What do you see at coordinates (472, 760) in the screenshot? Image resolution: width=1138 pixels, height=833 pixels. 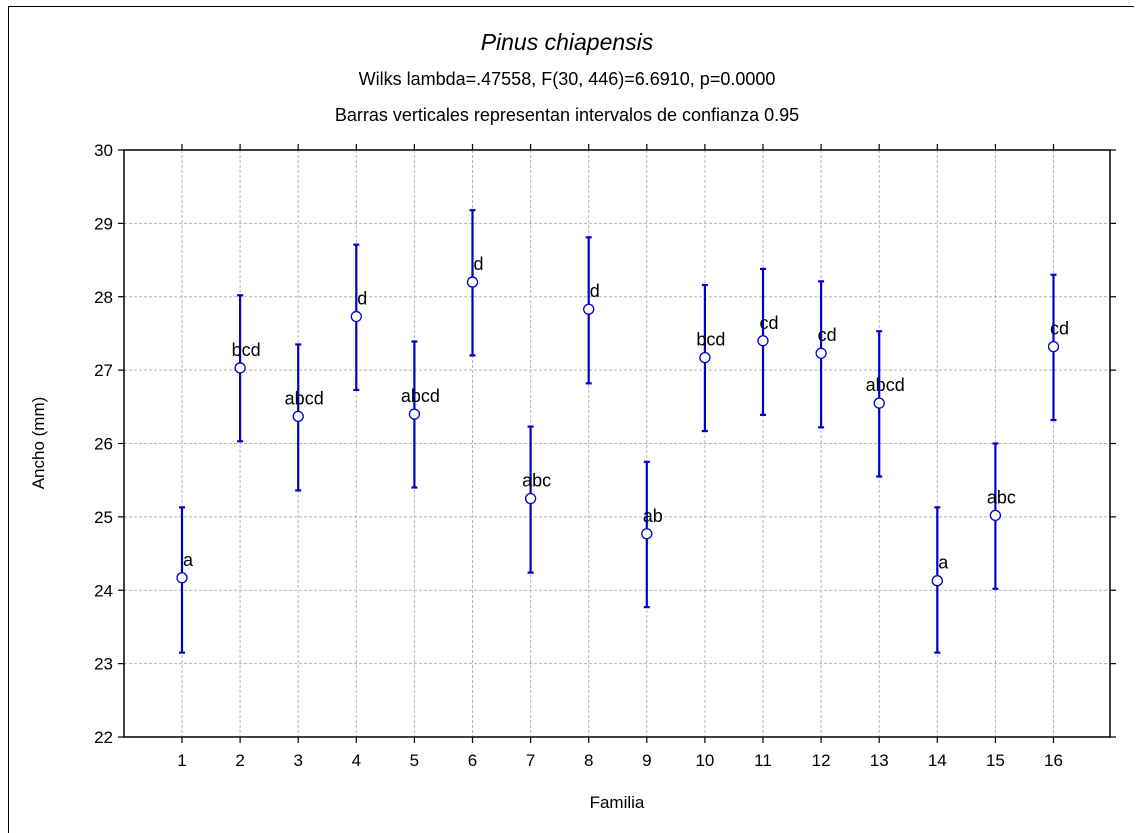 I see `x-tick-label: 6` at bounding box center [472, 760].